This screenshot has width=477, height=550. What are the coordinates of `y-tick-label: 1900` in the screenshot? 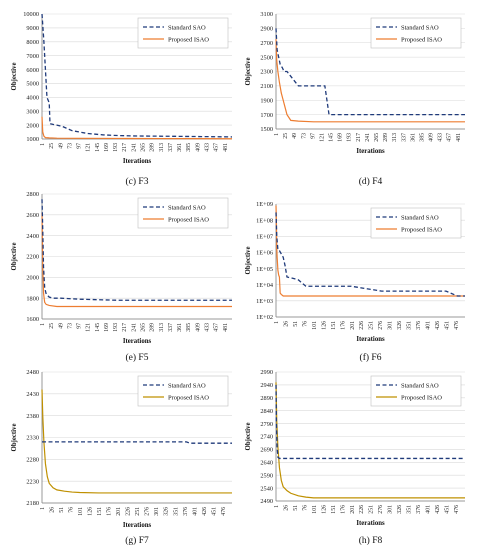 It's located at (266, 100).